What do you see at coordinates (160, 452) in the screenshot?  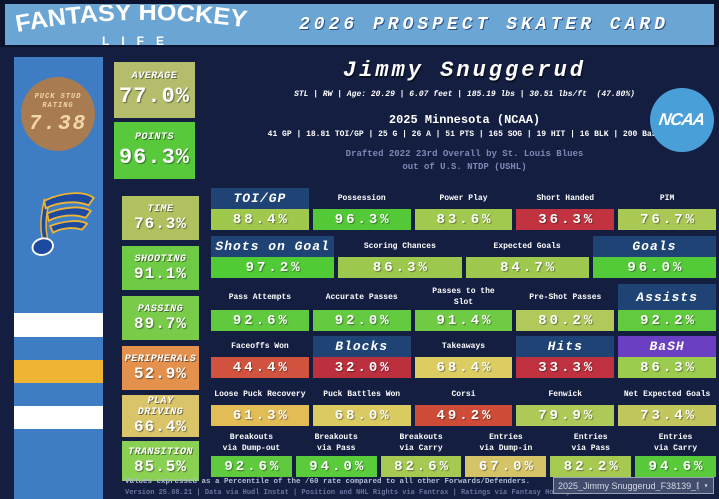 I see `badge-label: TRANSITION` at bounding box center [160, 452].